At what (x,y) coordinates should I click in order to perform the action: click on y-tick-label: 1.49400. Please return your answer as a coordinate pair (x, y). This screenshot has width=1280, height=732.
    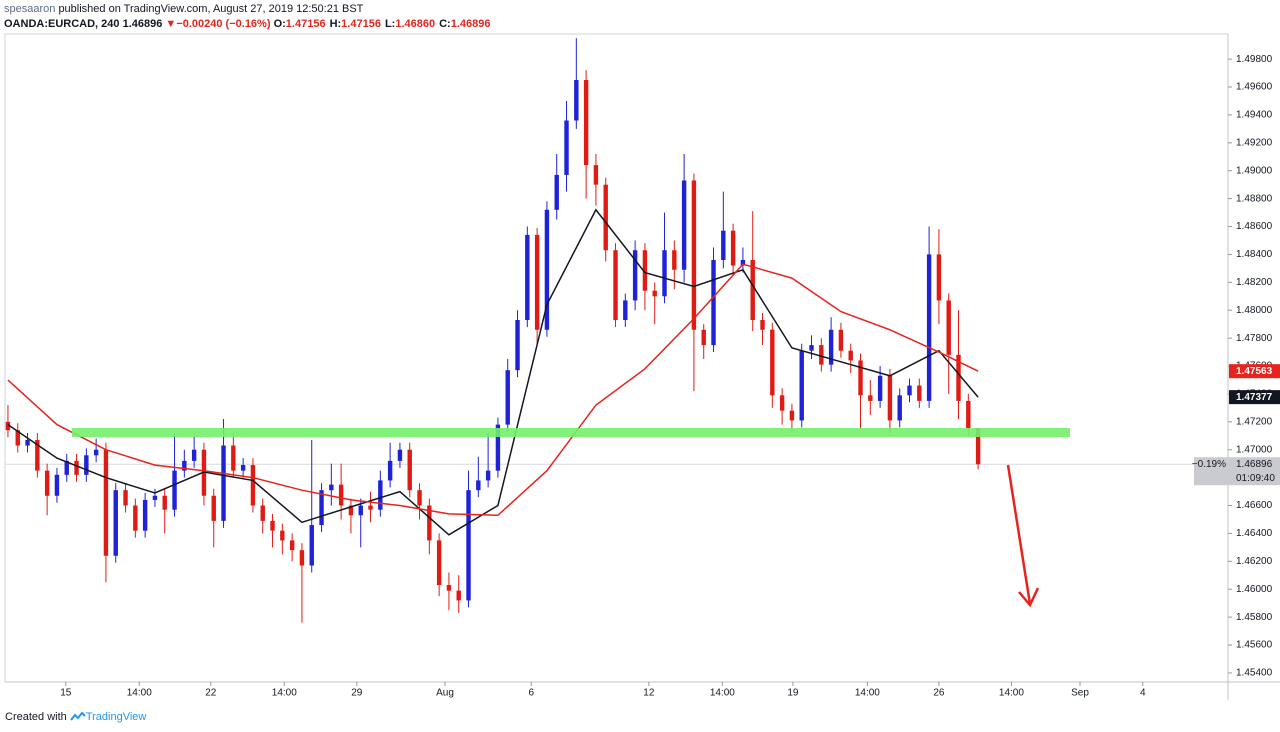
    Looking at the image, I should click on (1254, 115).